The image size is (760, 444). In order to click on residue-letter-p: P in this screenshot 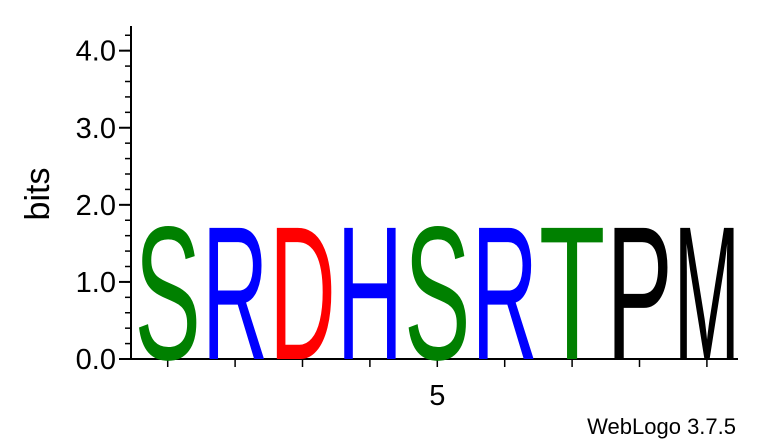, I will do `click(639, 293)`.